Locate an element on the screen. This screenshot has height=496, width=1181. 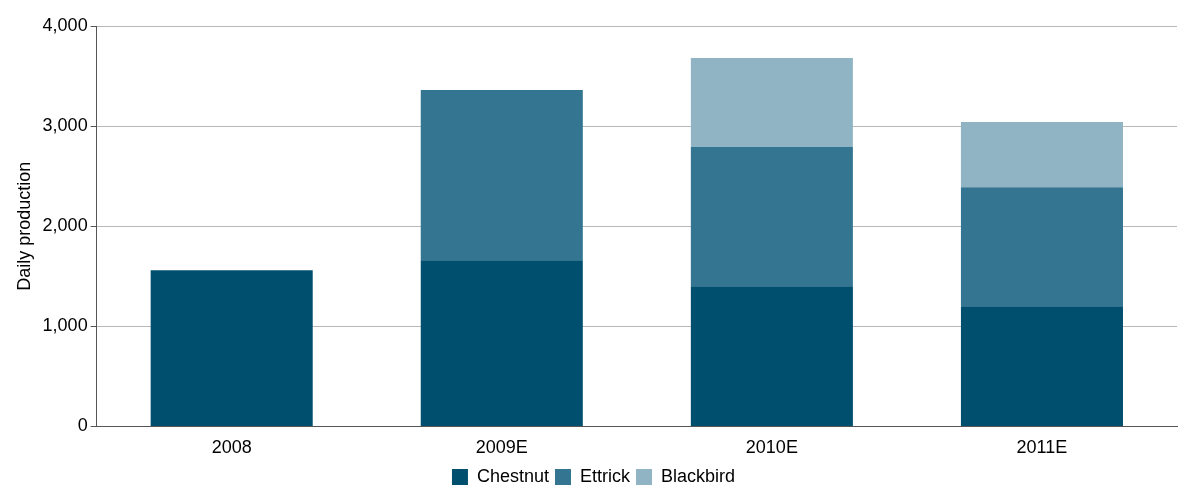
legend-label: Blackbird is located at coordinates (698, 475).